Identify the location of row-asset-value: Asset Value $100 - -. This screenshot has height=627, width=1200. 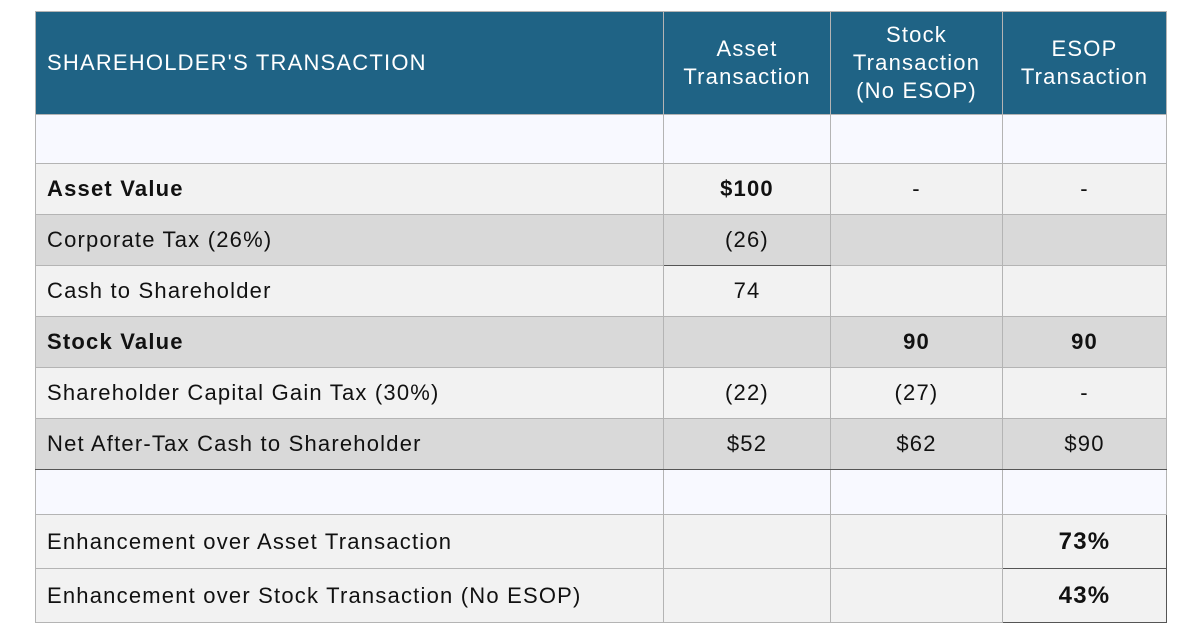
(601, 189).